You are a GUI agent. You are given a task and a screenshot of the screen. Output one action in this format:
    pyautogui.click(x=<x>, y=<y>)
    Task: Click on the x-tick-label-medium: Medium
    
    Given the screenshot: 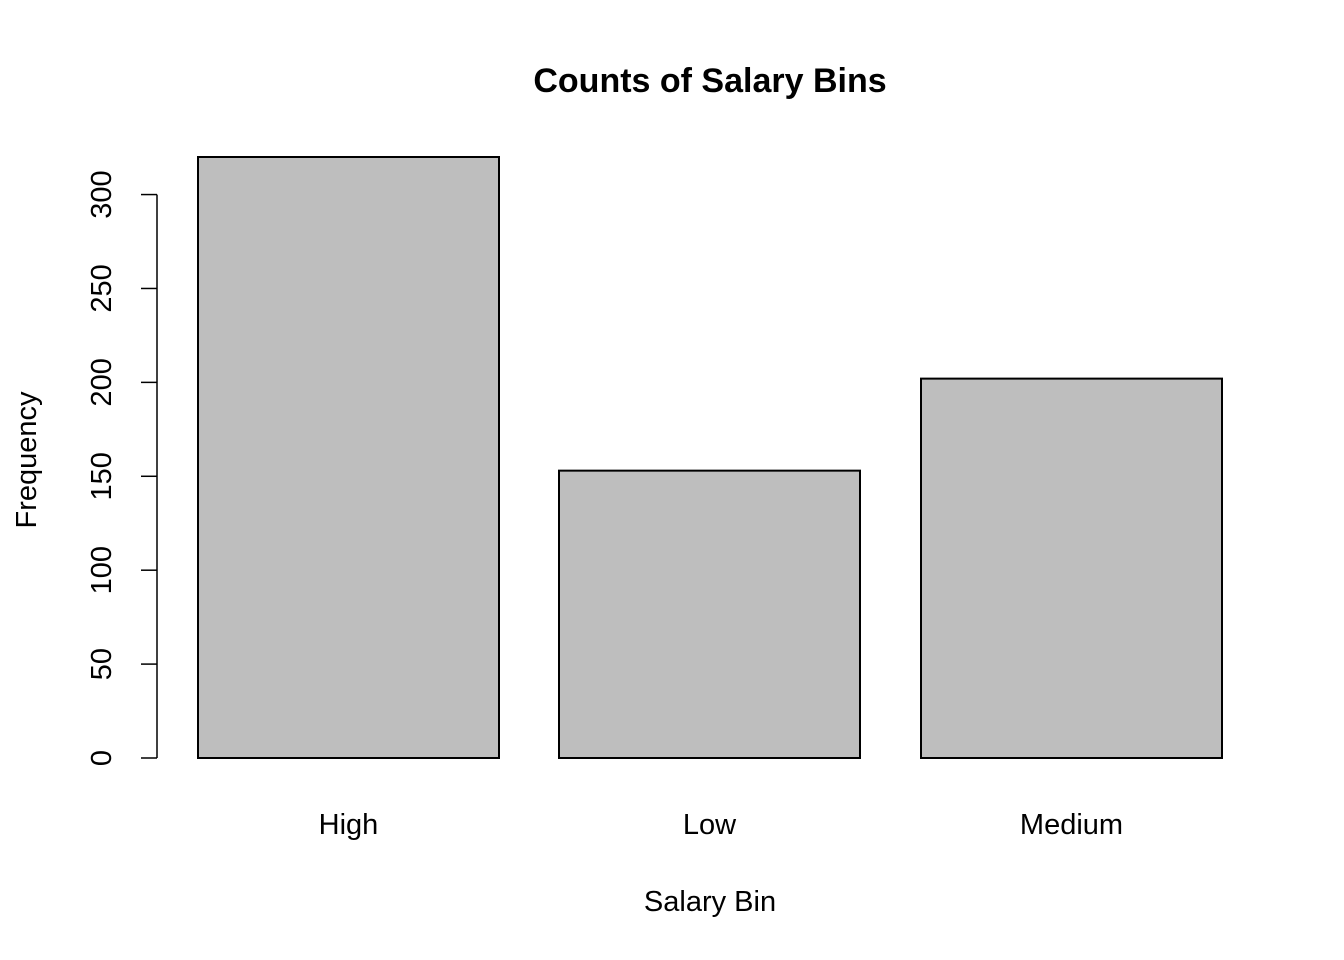 What is the action you would take?
    pyautogui.click(x=1071, y=825)
    